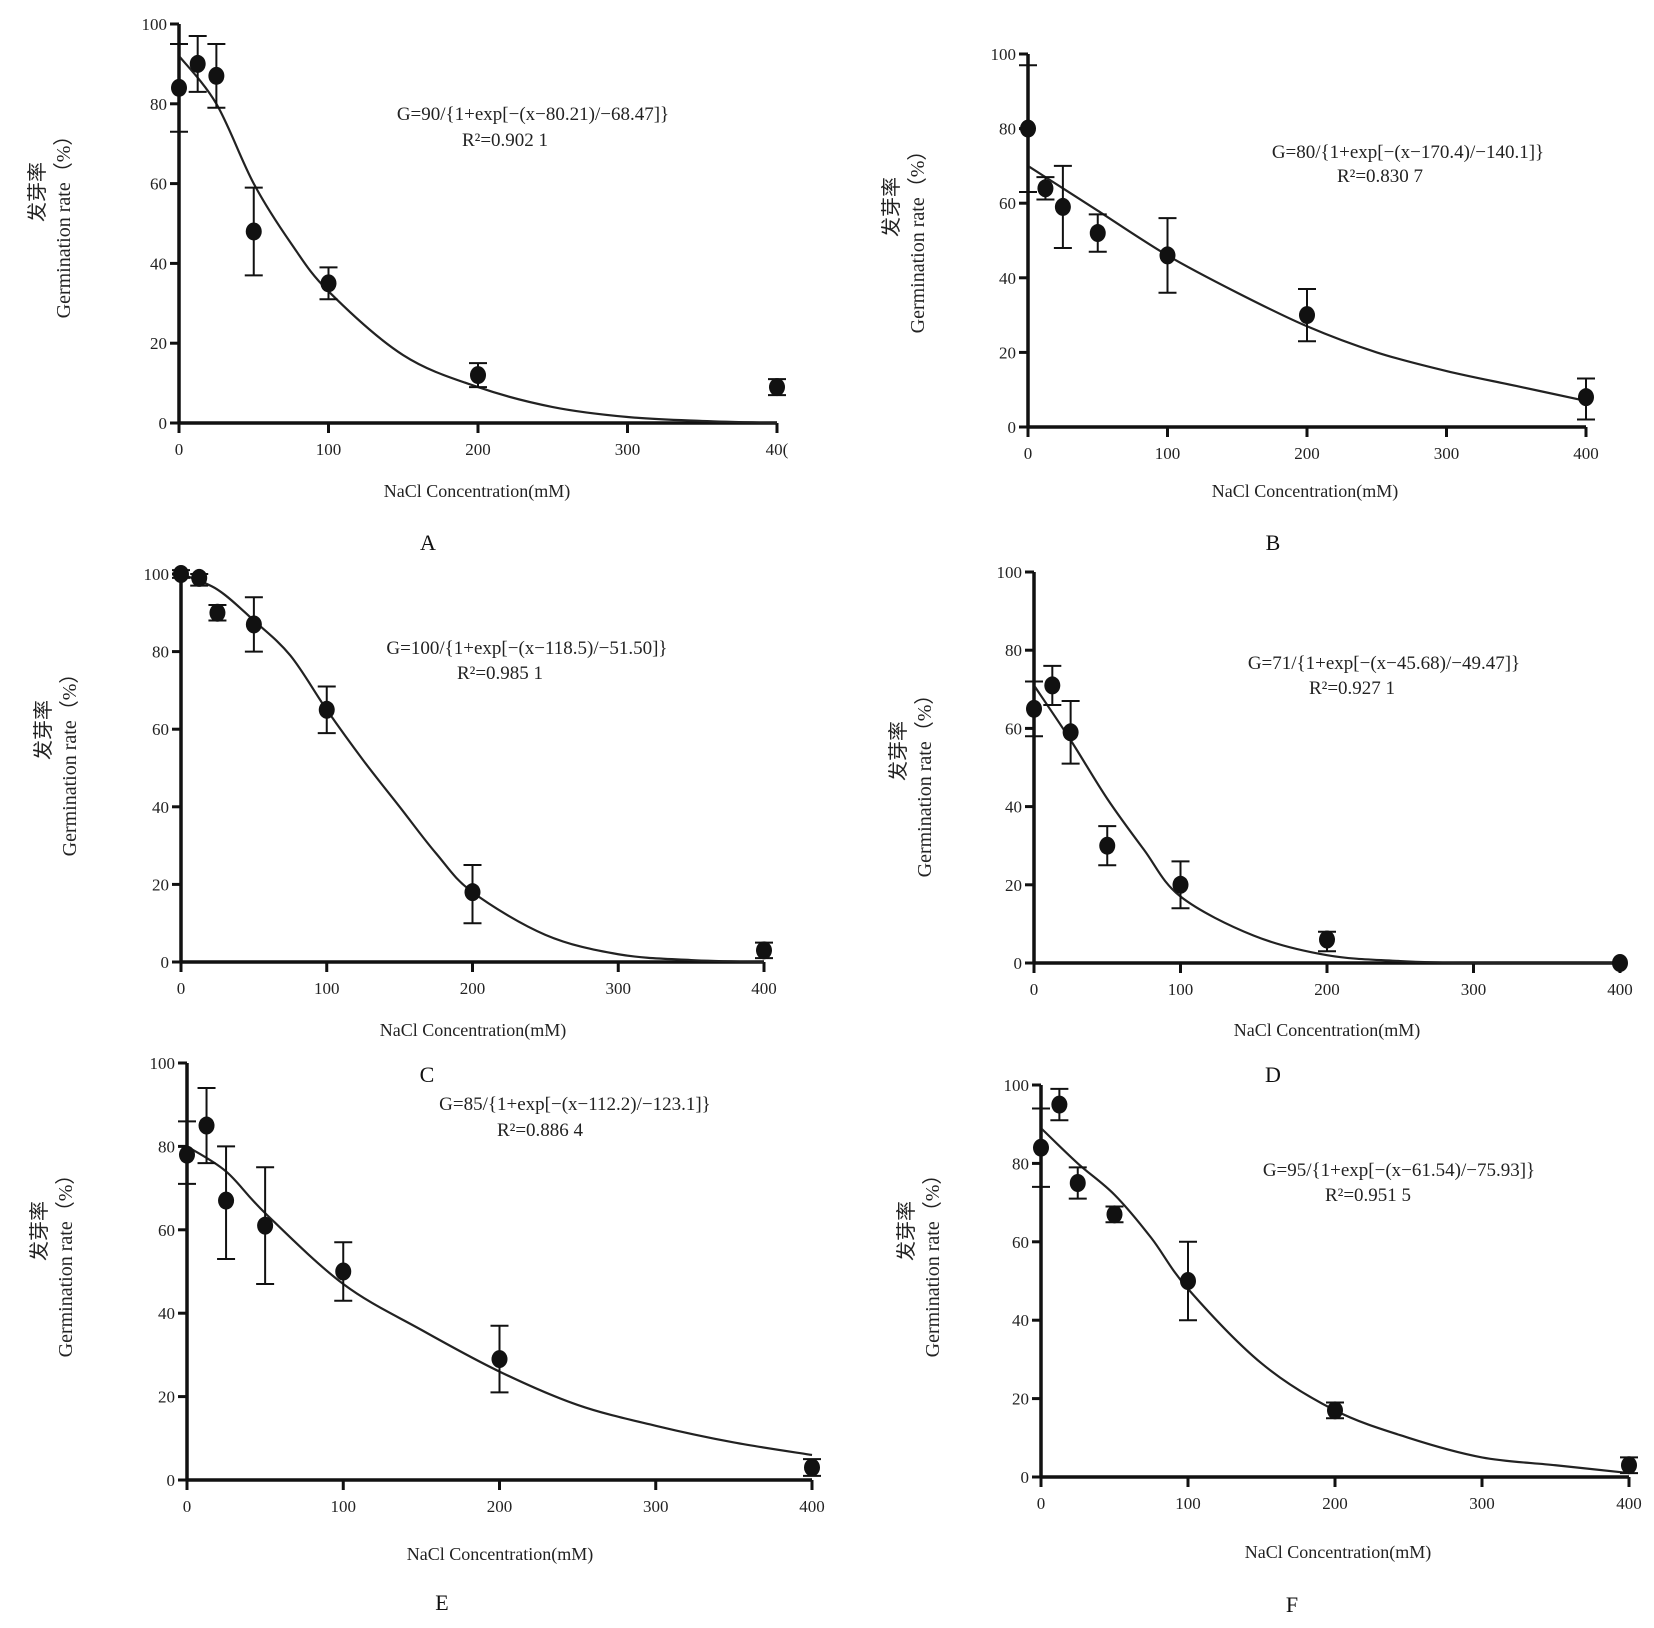 The image size is (1654, 1628). What do you see at coordinates (1384, 663) in the screenshot?
I see `fit-equation: G=71/{1+exp[−(x−45.68)/−49.47]}` at bounding box center [1384, 663].